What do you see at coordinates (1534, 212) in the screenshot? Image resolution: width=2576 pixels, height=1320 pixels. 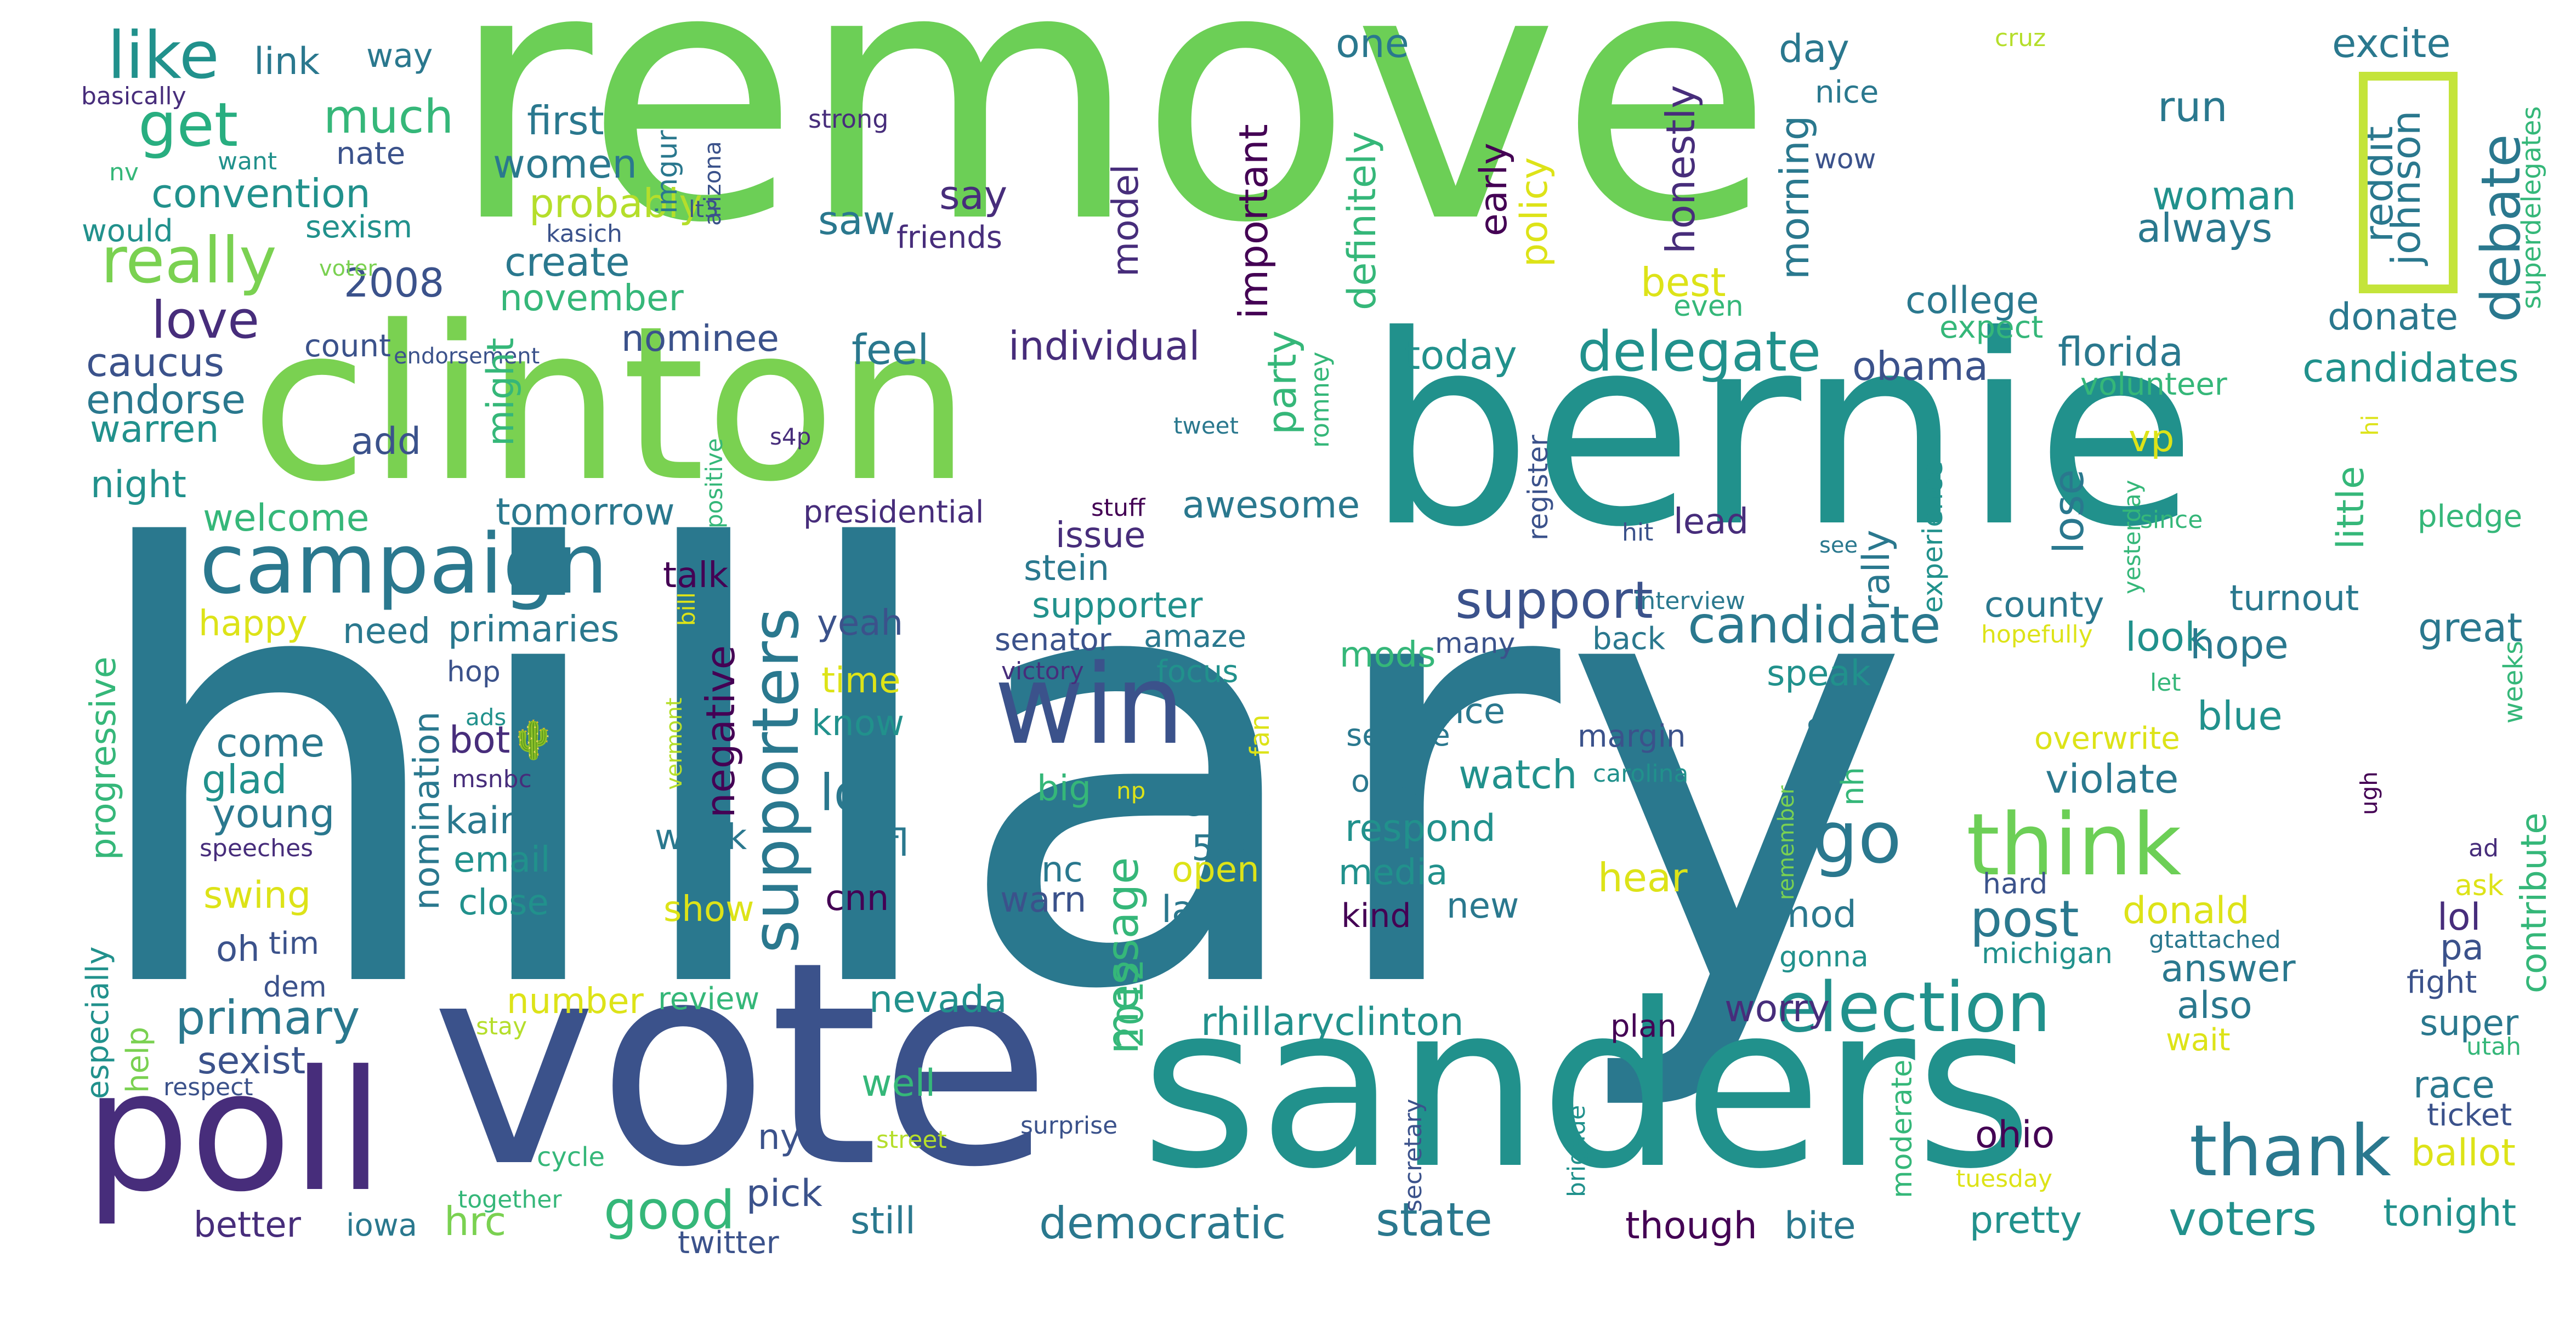 I see `word-policy: policy` at bounding box center [1534, 212].